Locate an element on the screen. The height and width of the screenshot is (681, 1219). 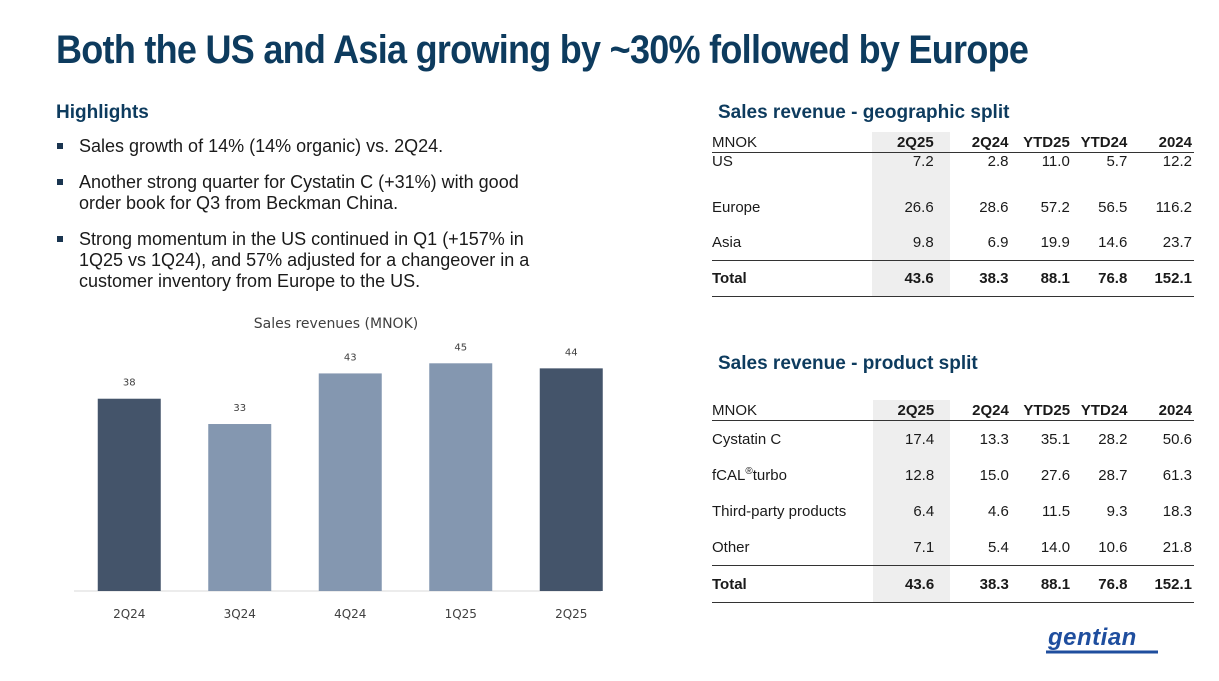
bar-2Q24 is located at coordinates (129, 494).